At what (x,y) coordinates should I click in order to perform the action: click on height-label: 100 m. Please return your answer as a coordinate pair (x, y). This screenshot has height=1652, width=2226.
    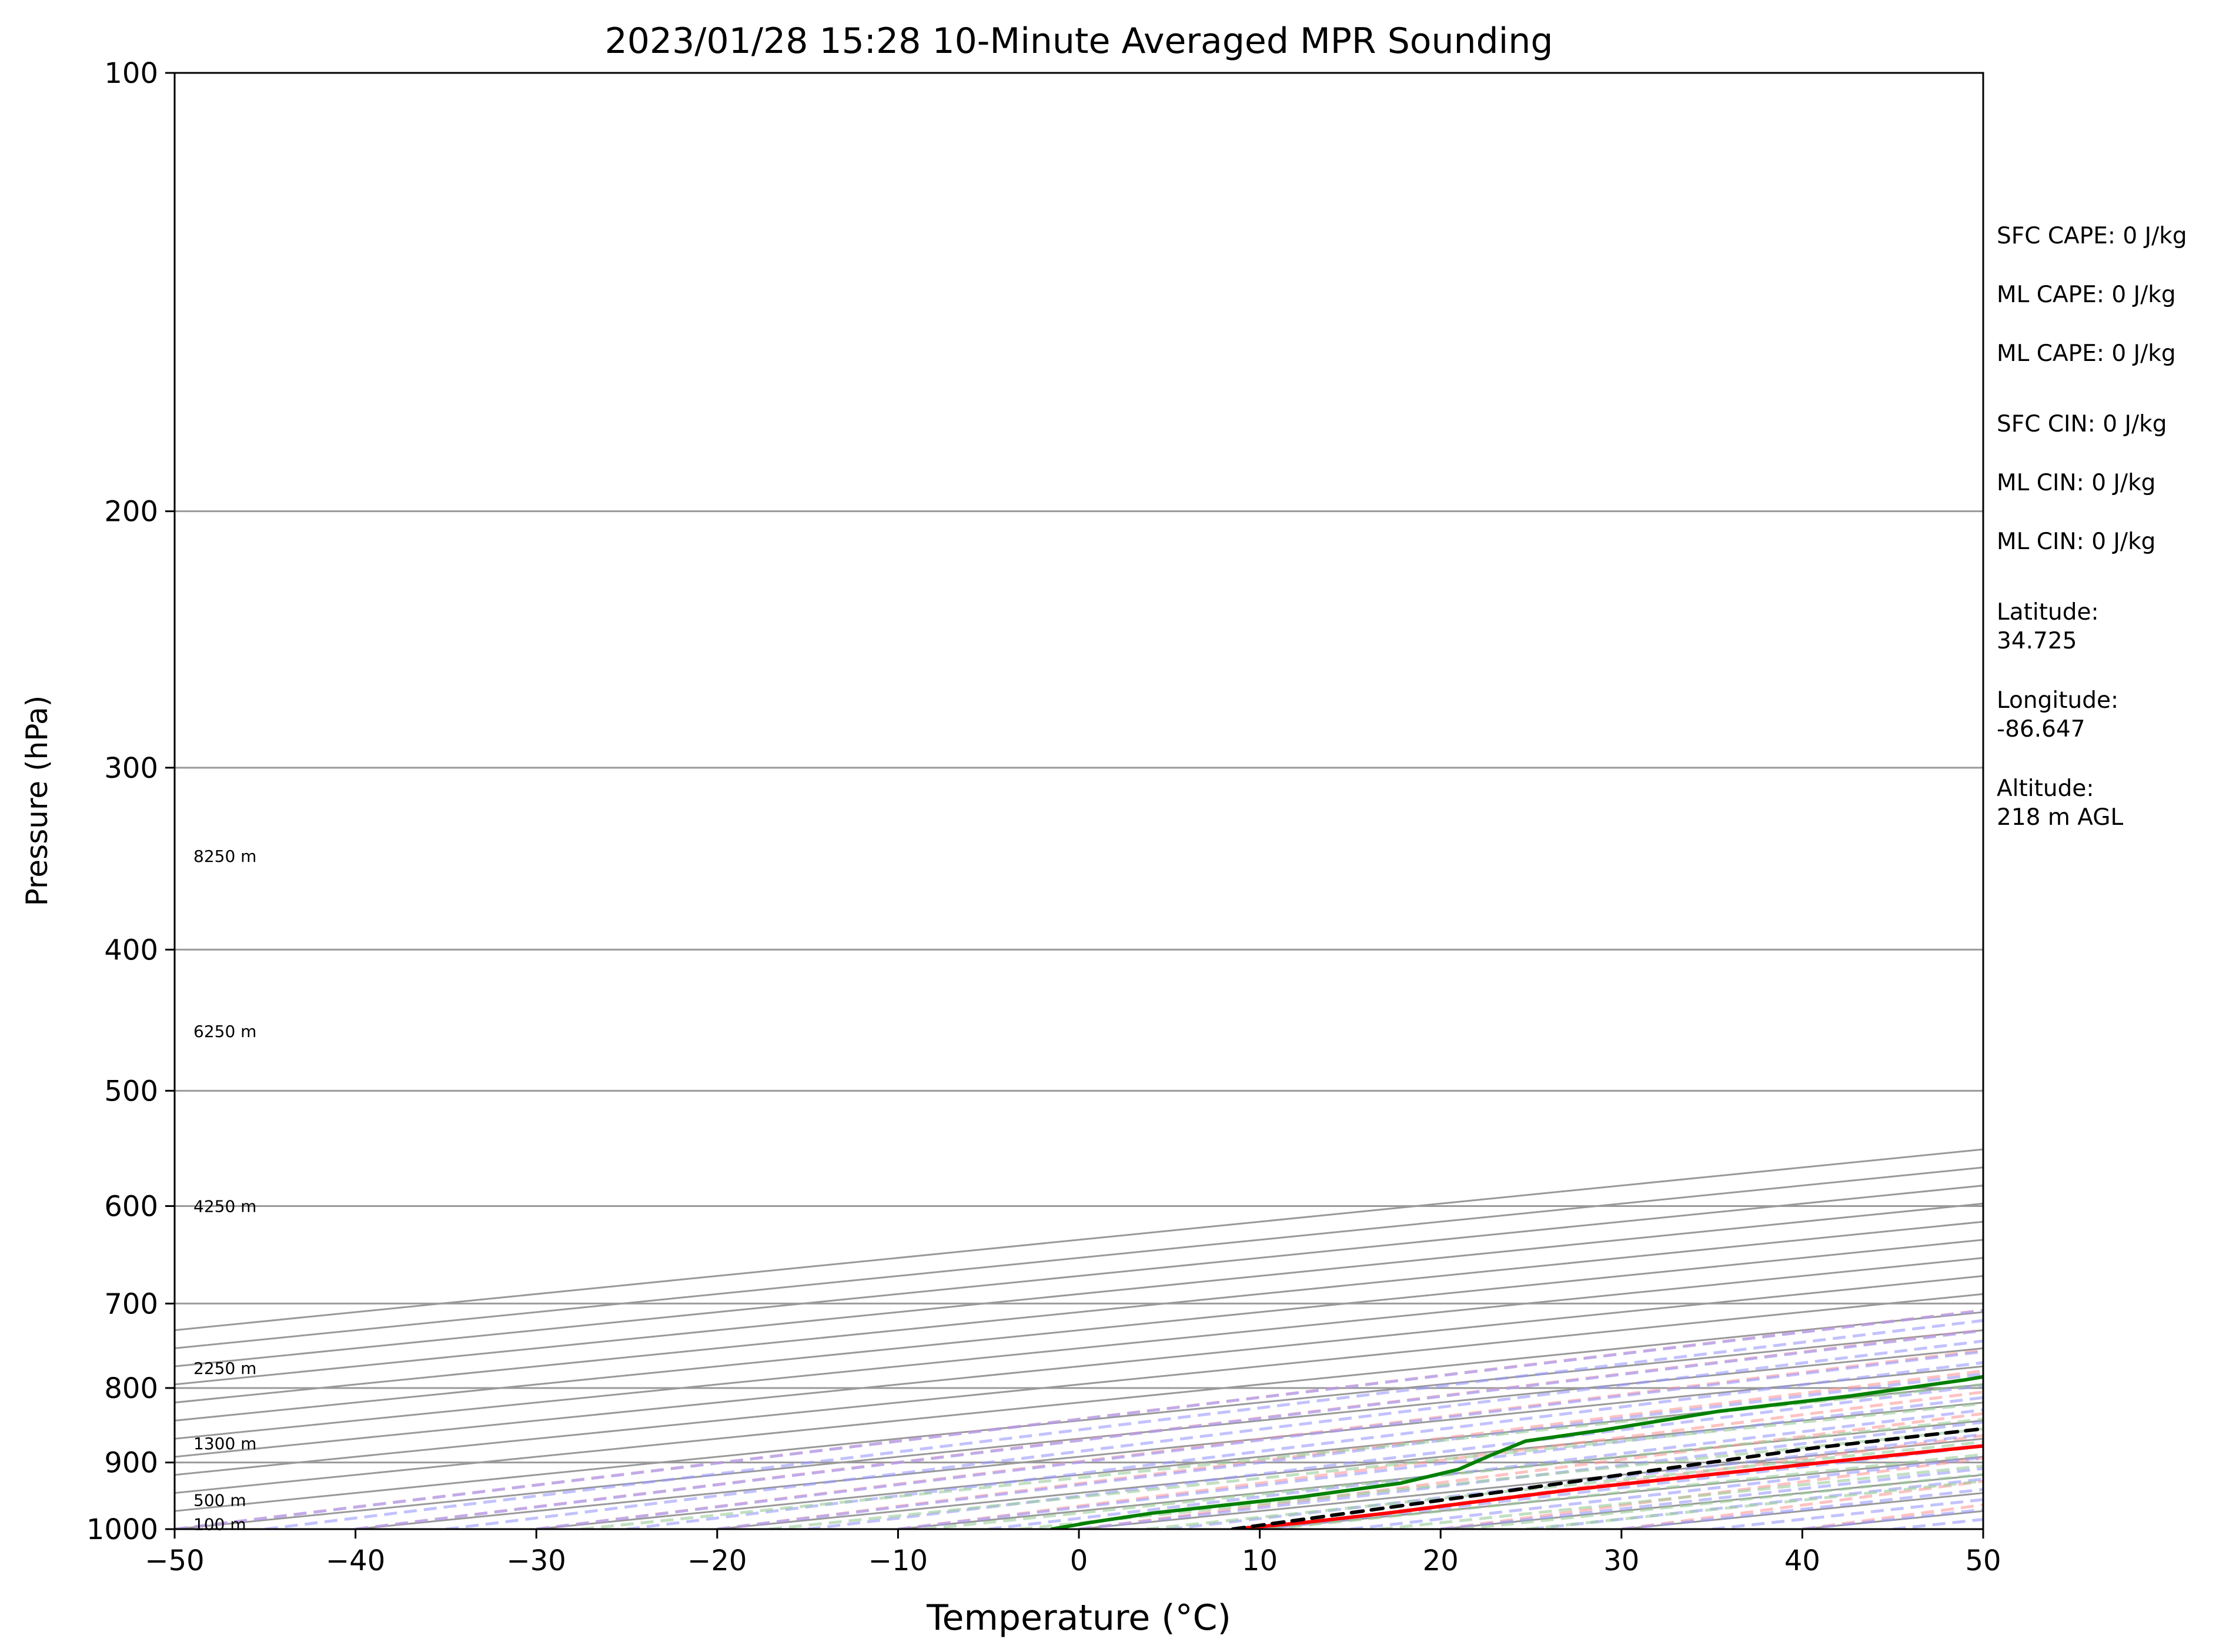
    Looking at the image, I should click on (219, 1524).